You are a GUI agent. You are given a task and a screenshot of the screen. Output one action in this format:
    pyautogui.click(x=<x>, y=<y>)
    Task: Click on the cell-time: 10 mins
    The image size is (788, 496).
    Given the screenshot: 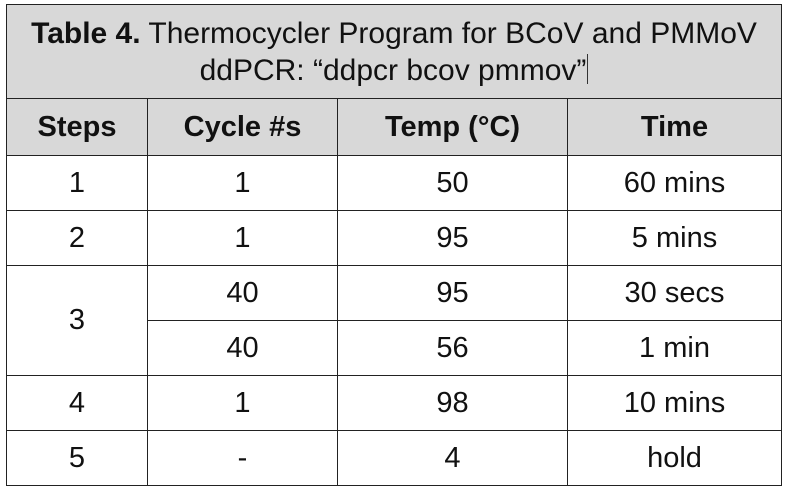 What is the action you would take?
    pyautogui.click(x=674, y=403)
    